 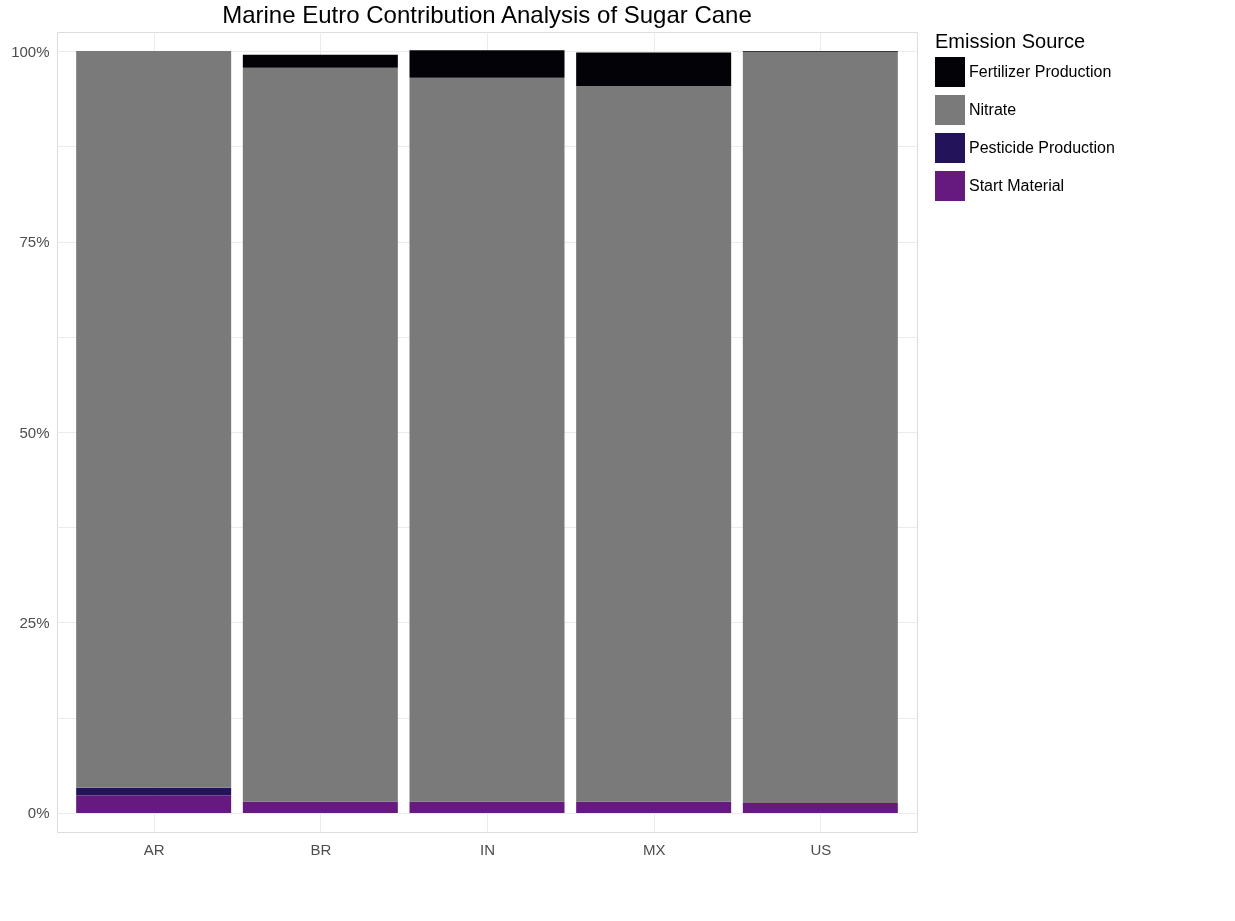 What do you see at coordinates (654, 849) in the screenshot?
I see `x-tick-label: MX` at bounding box center [654, 849].